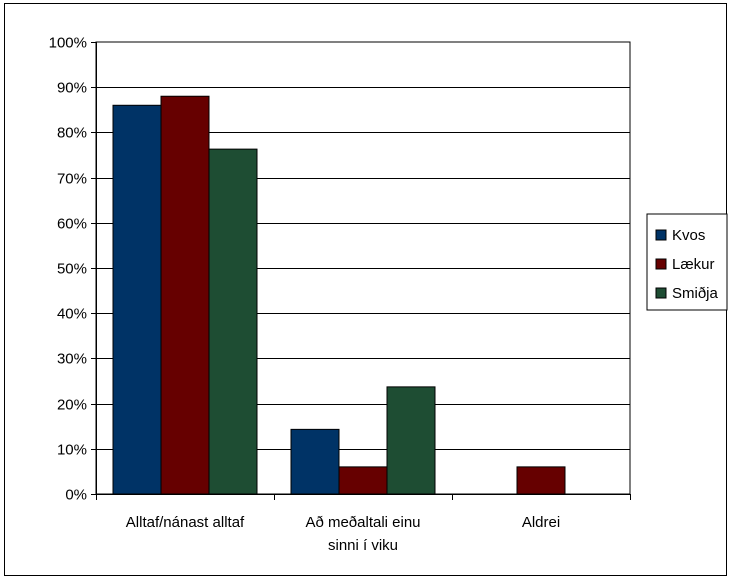 Image resolution: width=732 pixels, height=582 pixels. I want to click on legend-label: Kvos, so click(688, 235).